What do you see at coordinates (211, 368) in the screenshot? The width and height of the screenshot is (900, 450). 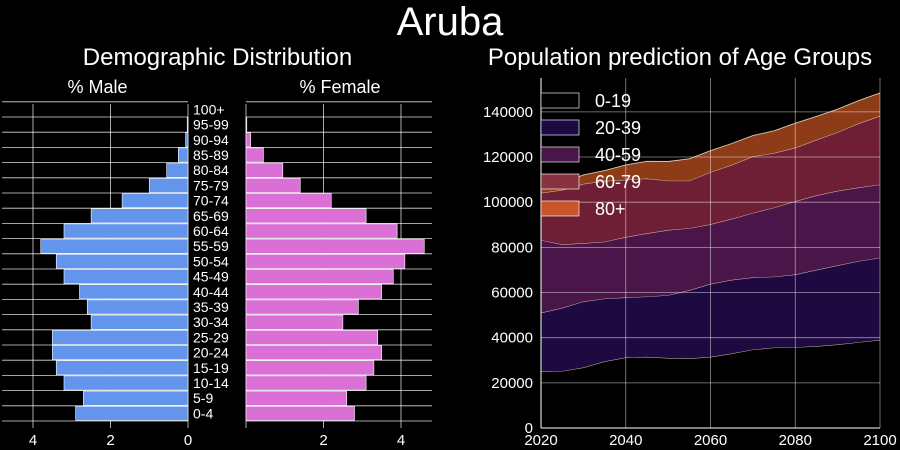 I see `age-group-label: 15-19` at bounding box center [211, 368].